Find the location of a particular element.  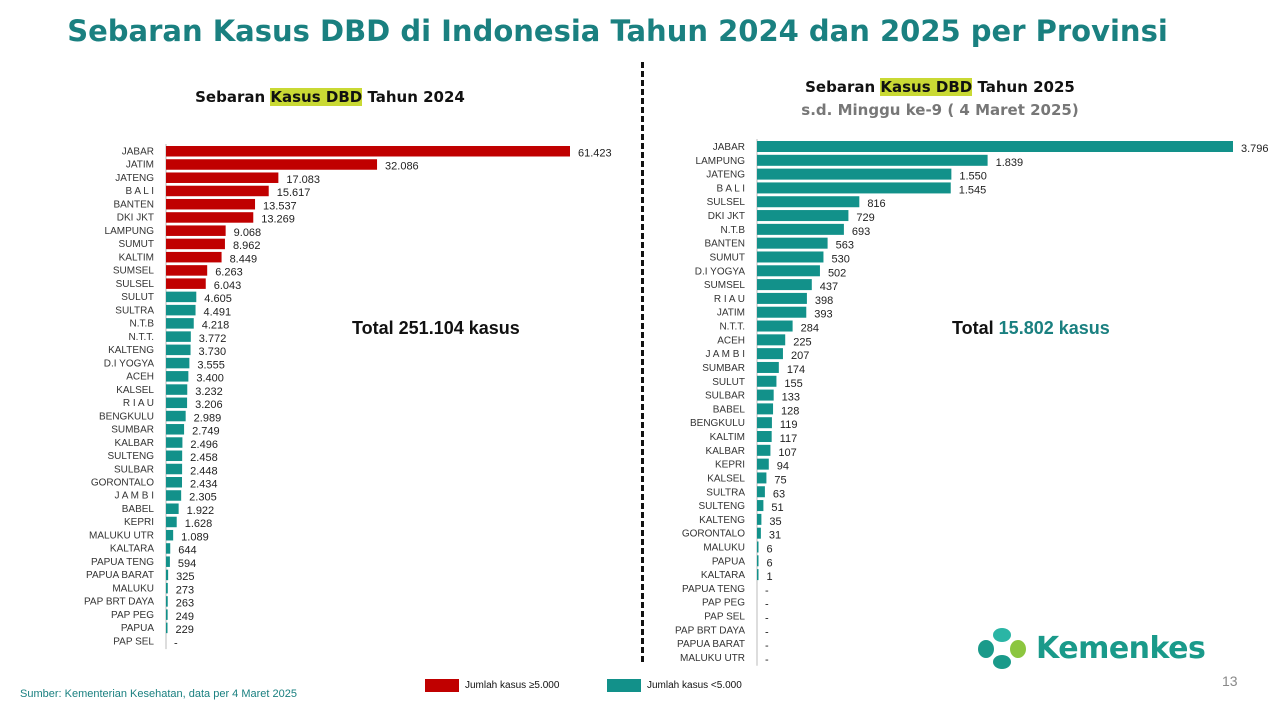

chart-2024-category-label: D.I YOGYA is located at coordinates (129, 363).